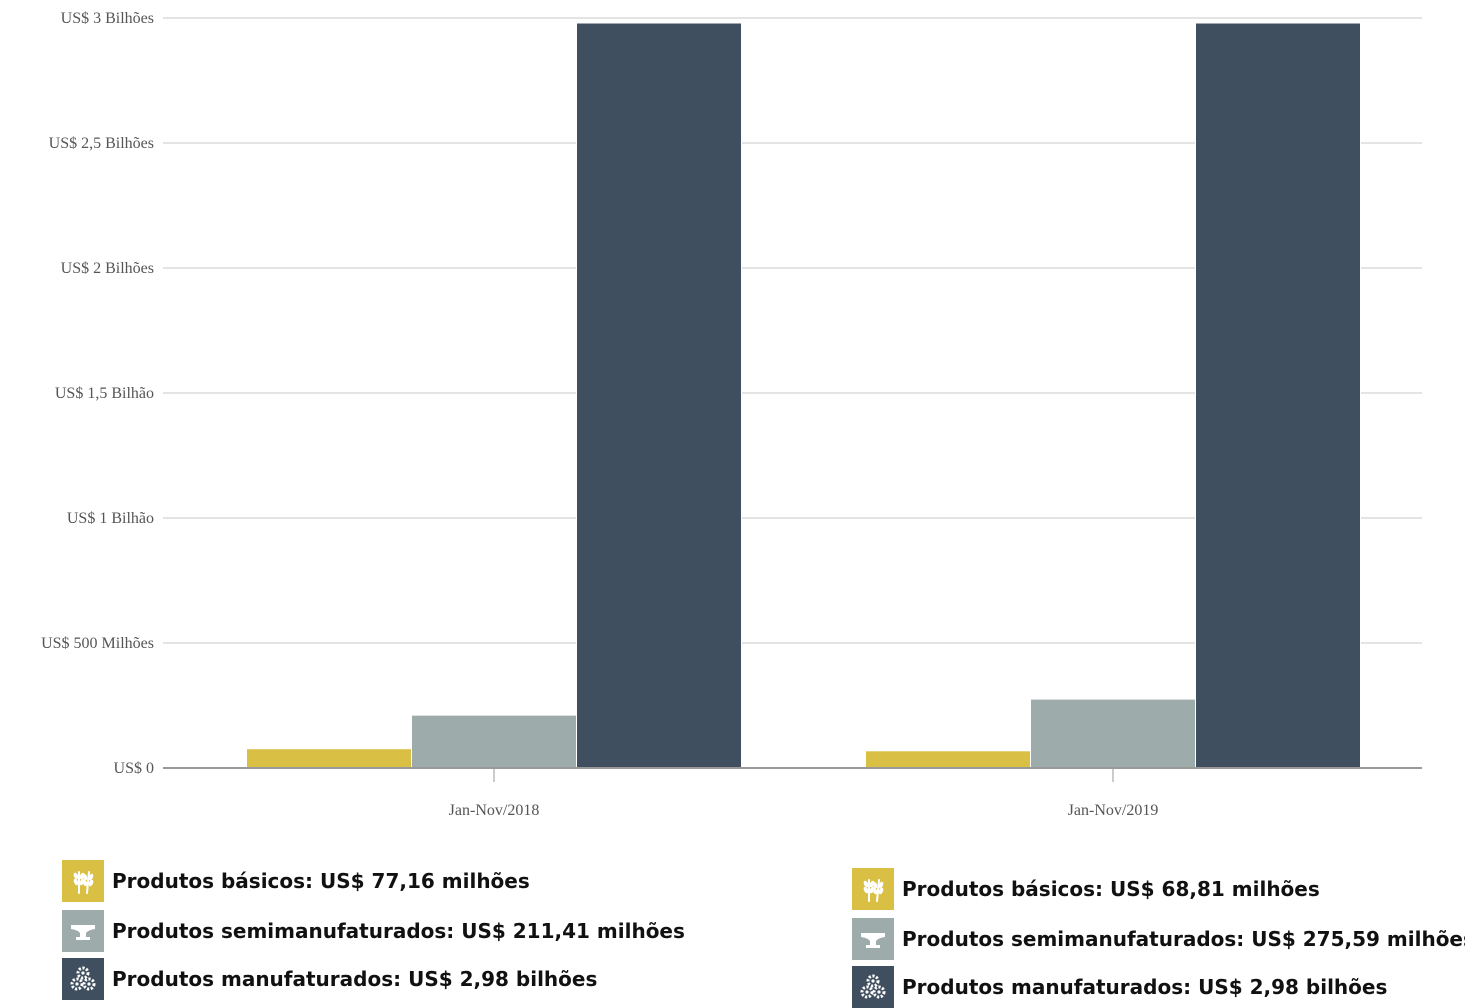 Image resolution: width=1465 pixels, height=1008 pixels. Describe the element at coordinates (110, 518) in the screenshot. I see `y-tick-label: US$ 1 Bilhão` at that location.